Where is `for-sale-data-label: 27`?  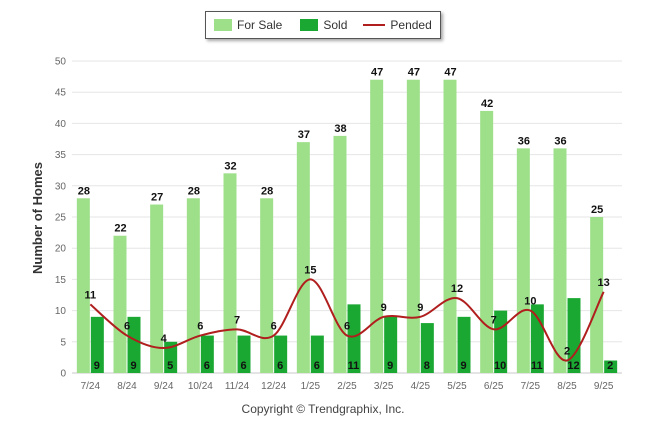
for-sale-data-label: 27 is located at coordinates (157, 198).